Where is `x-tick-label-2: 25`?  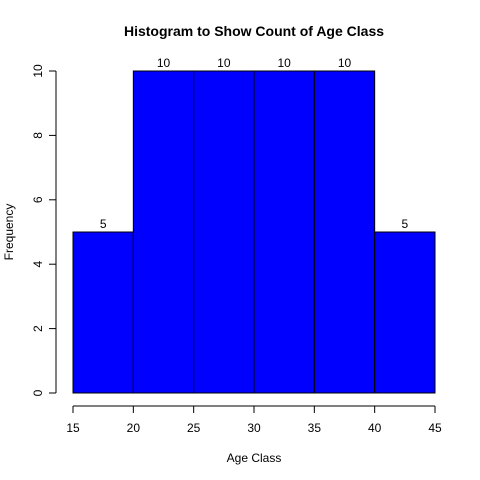 x-tick-label-2: 25 is located at coordinates (194, 428).